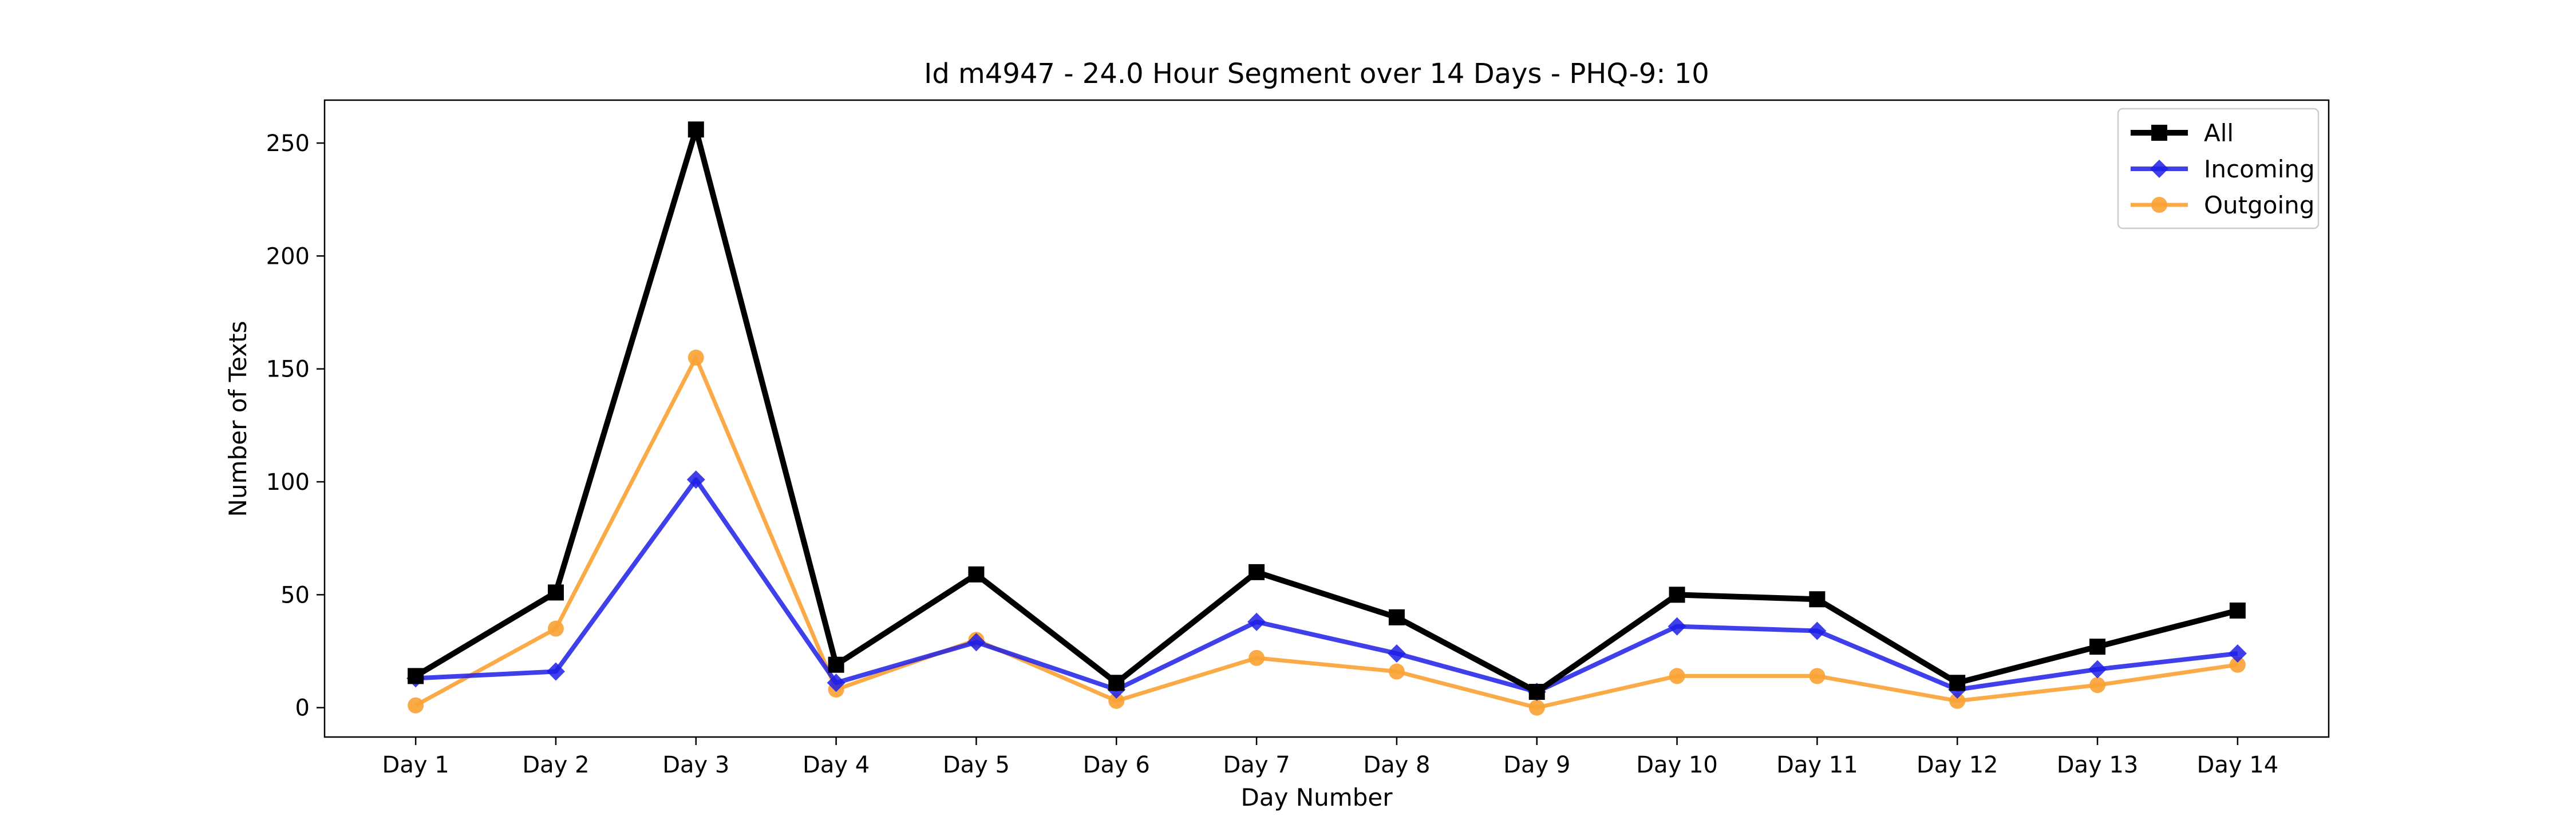 Image resolution: width=2576 pixels, height=824 pixels. Describe the element at coordinates (288, 482) in the screenshot. I see `y-tick-label: 100` at that location.